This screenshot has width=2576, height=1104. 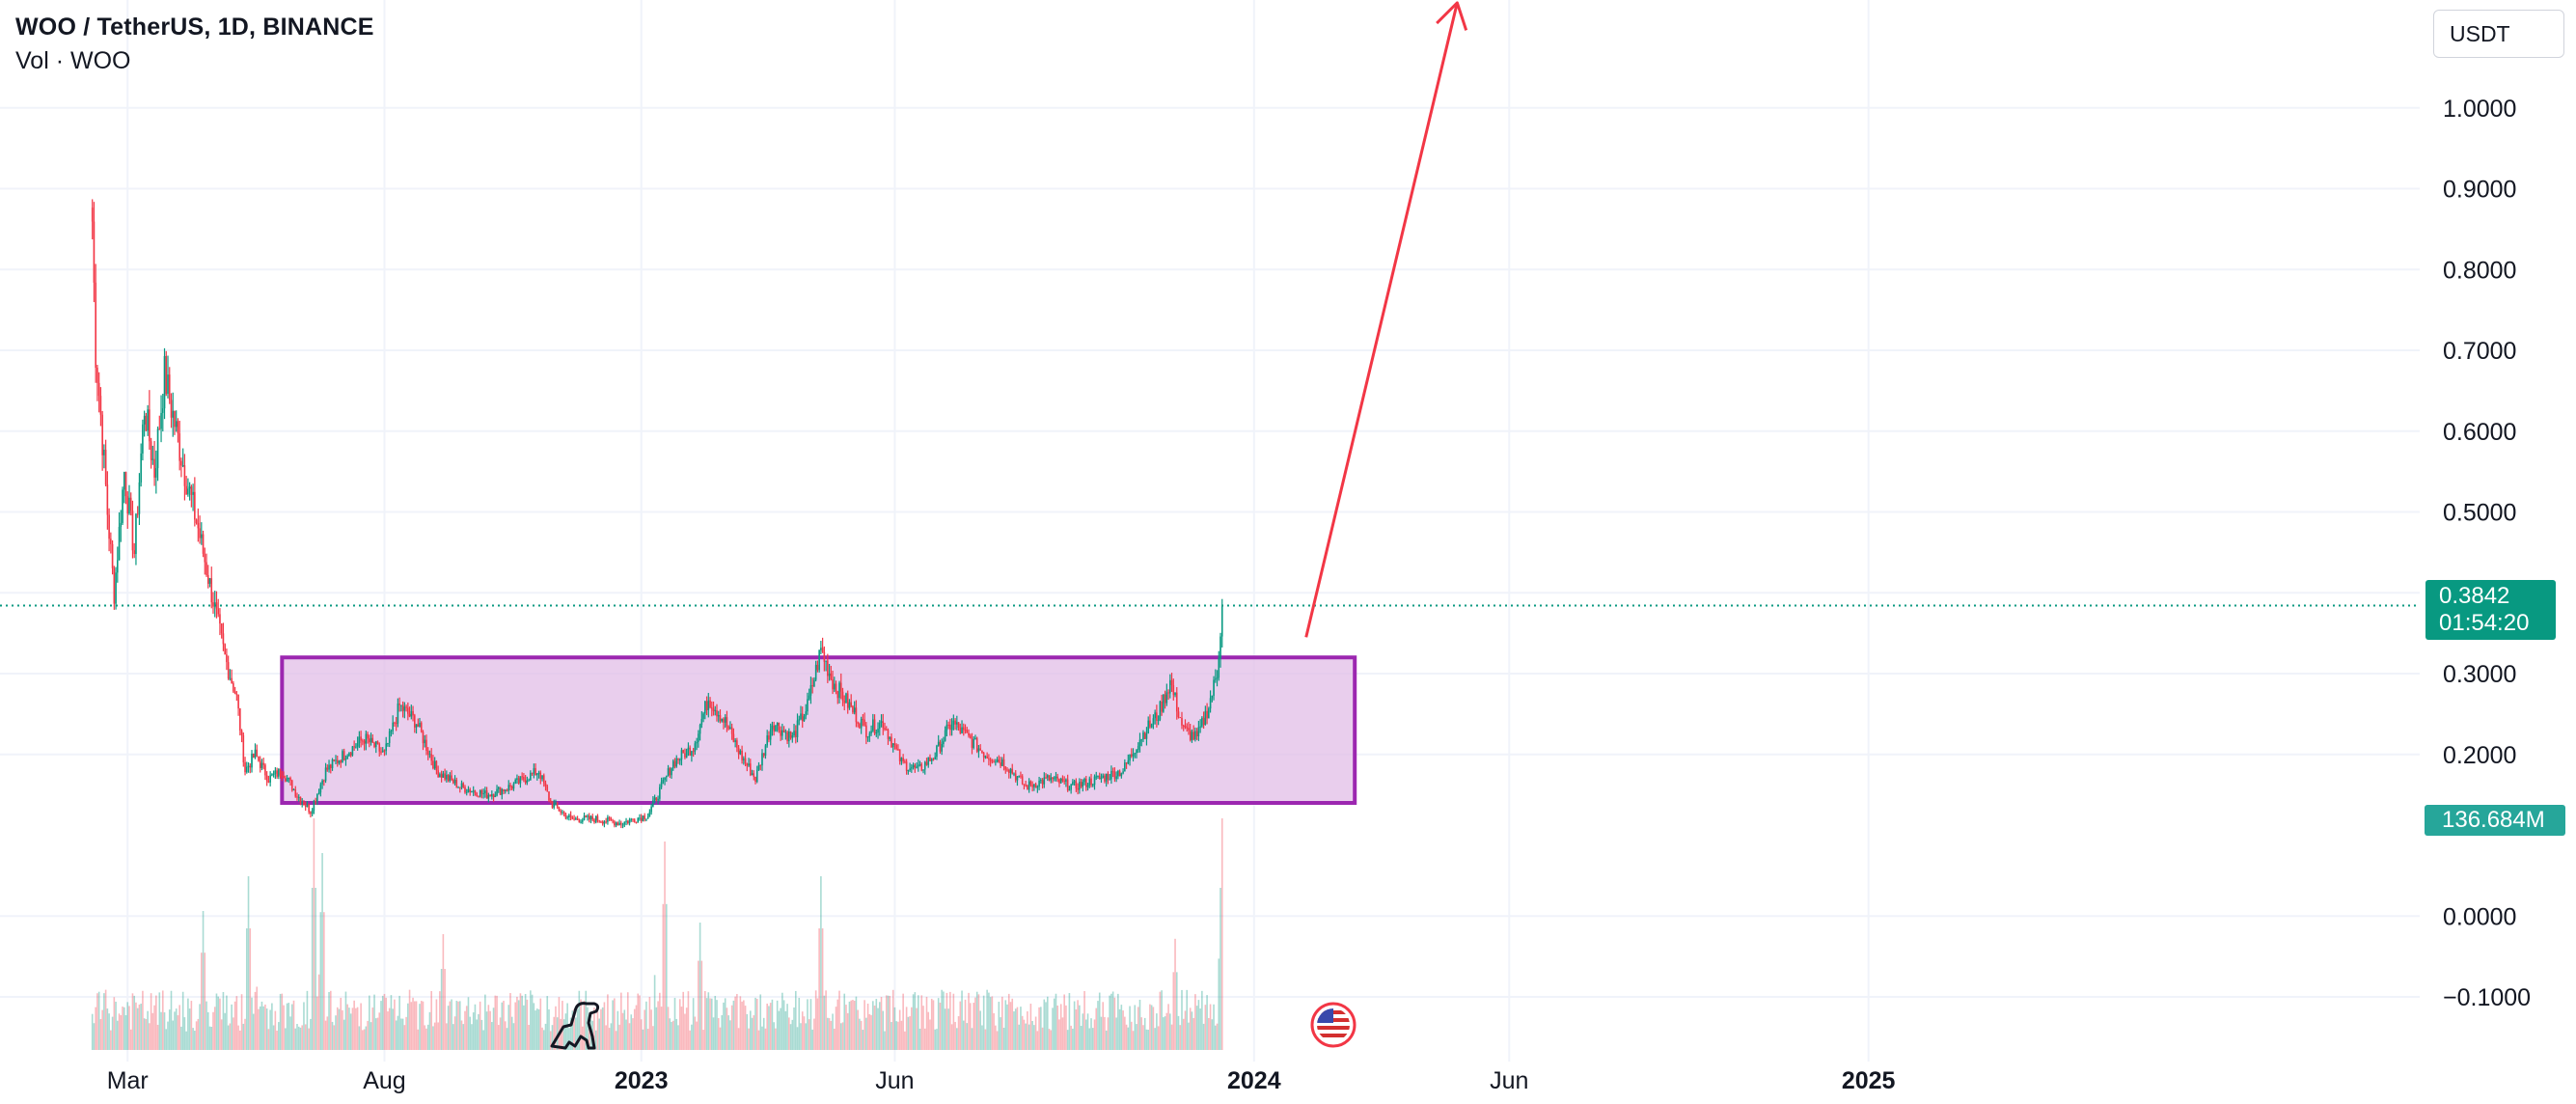 I want to click on range-box, so click(x=819, y=730).